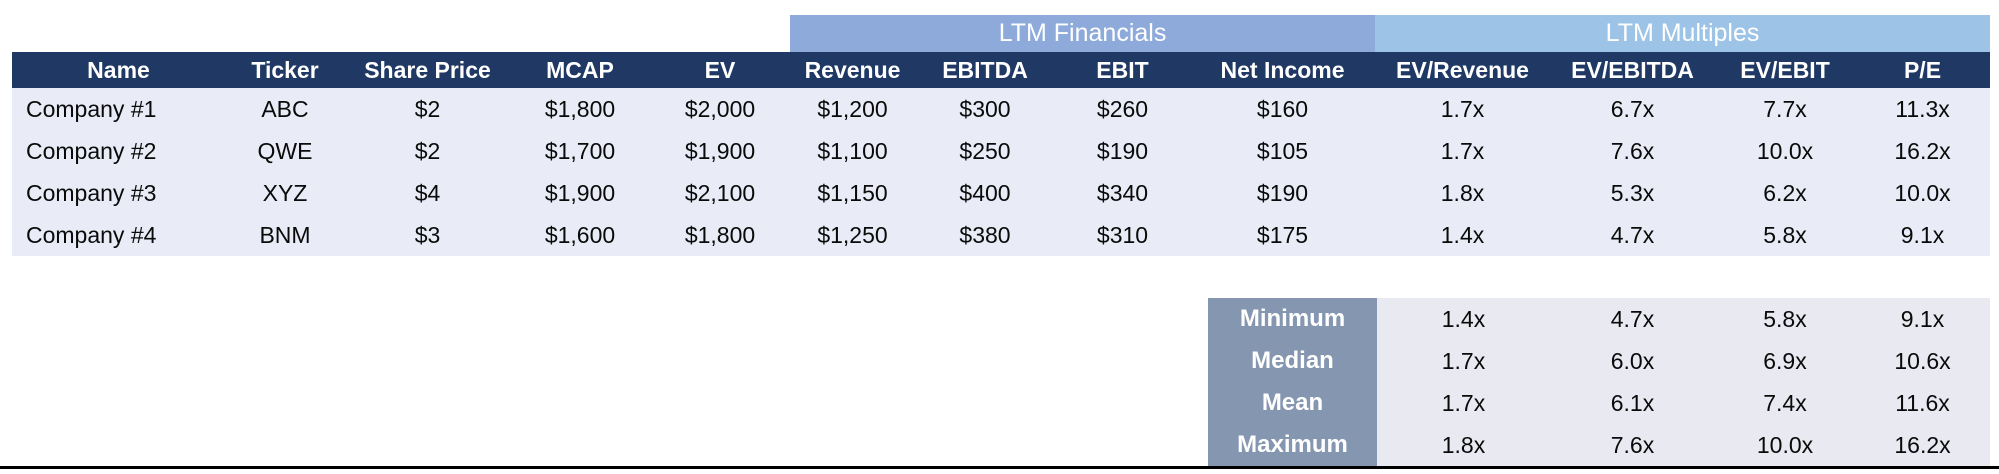  What do you see at coordinates (1633, 109) in the screenshot?
I see `cell-ev-ebitda: 6.7x` at bounding box center [1633, 109].